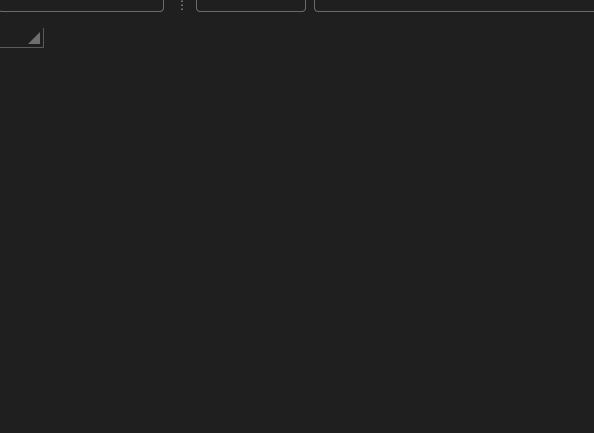 Image resolution: width=594 pixels, height=433 pixels. I want to click on select-all-icon, so click(34, 38).